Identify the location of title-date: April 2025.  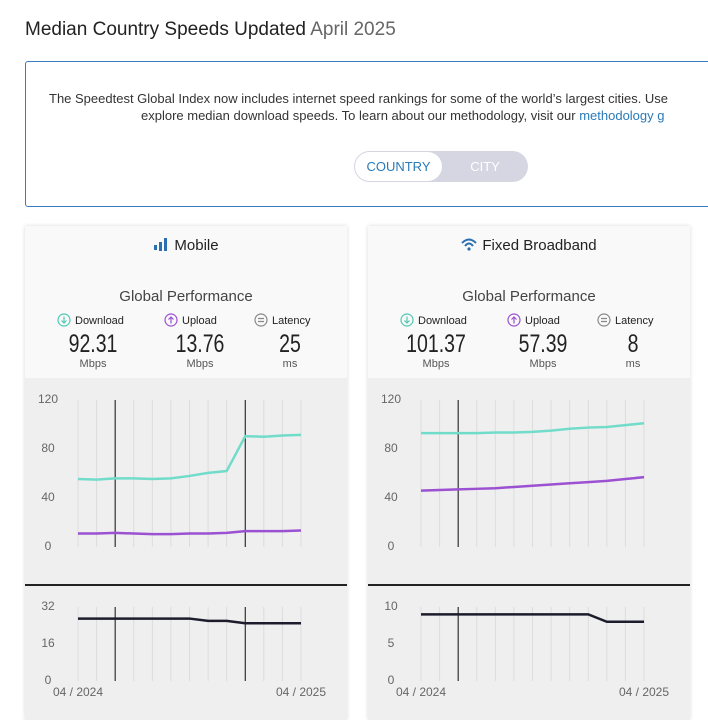
(353, 29).